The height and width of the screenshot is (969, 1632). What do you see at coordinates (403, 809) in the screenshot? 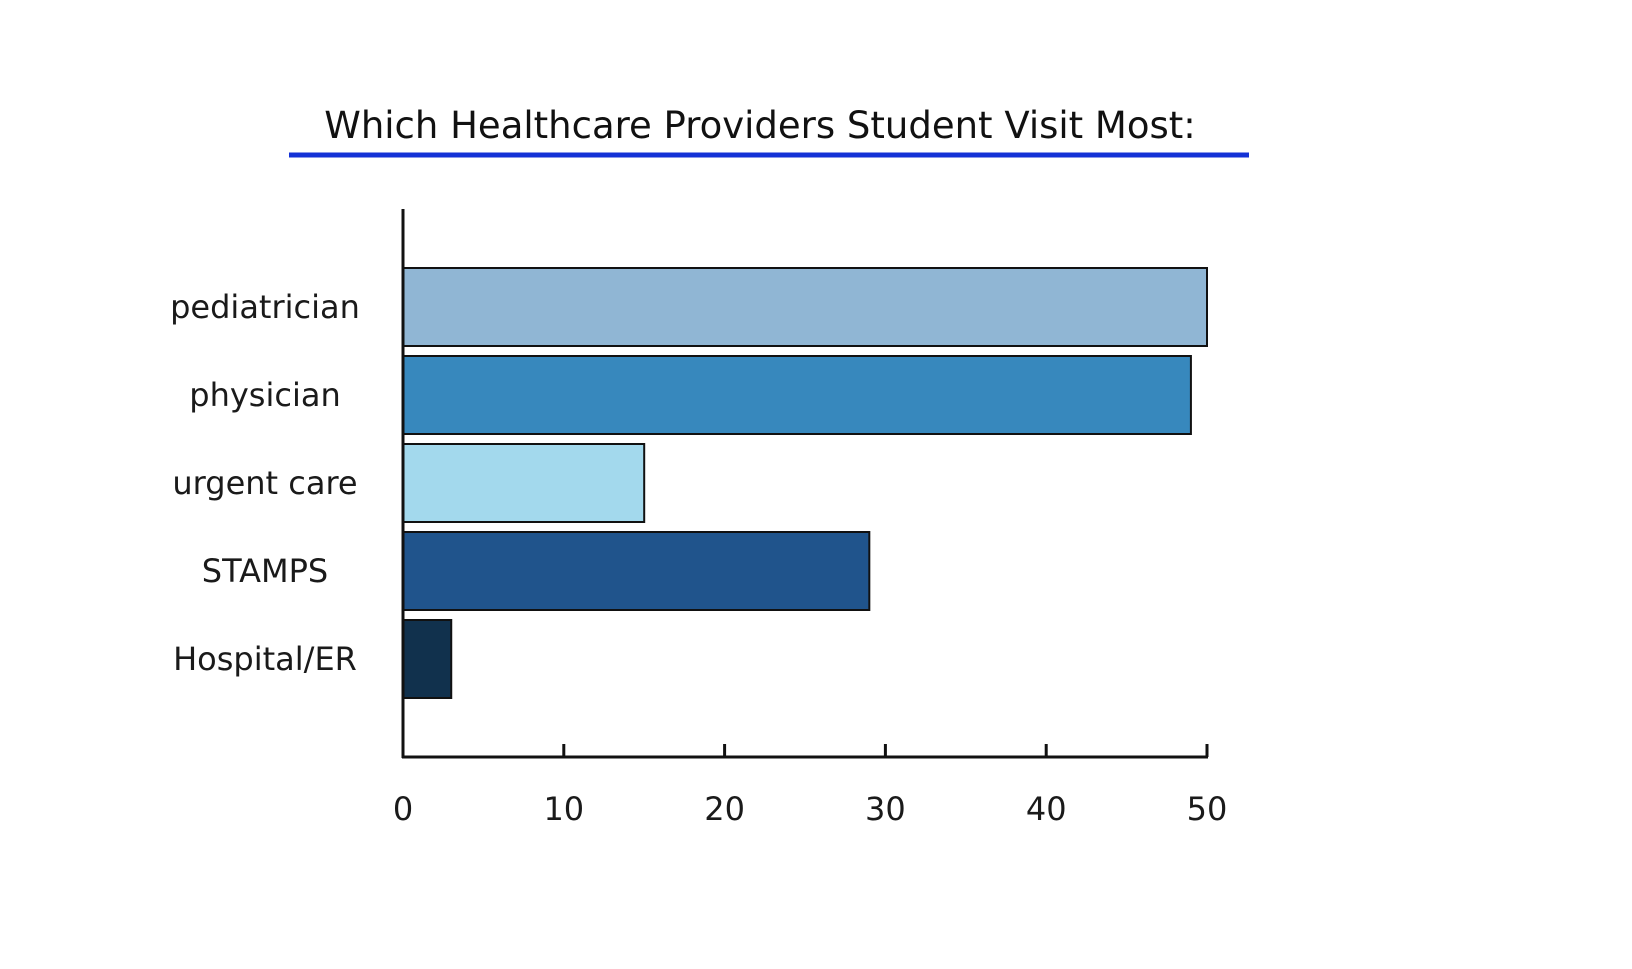
I see `x-tick-label-0: 0` at bounding box center [403, 809].